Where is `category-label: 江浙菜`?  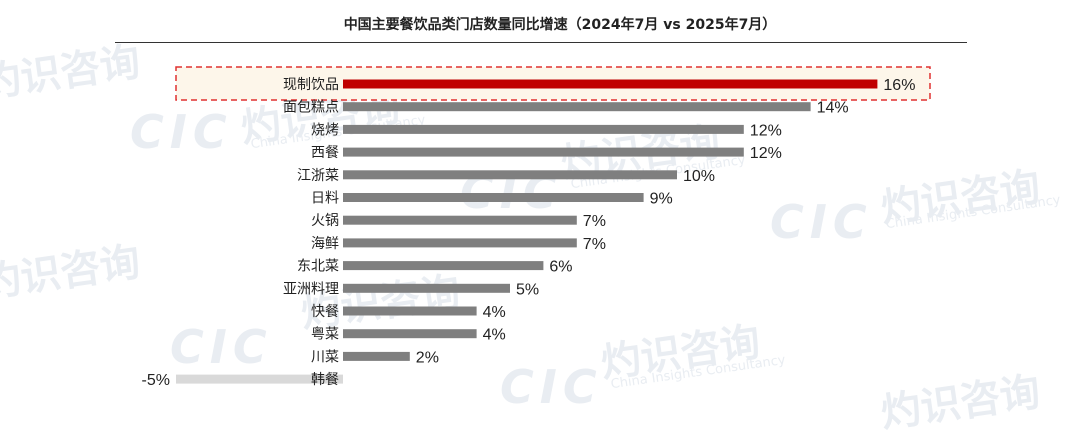
category-label: 江浙菜 is located at coordinates (318, 176).